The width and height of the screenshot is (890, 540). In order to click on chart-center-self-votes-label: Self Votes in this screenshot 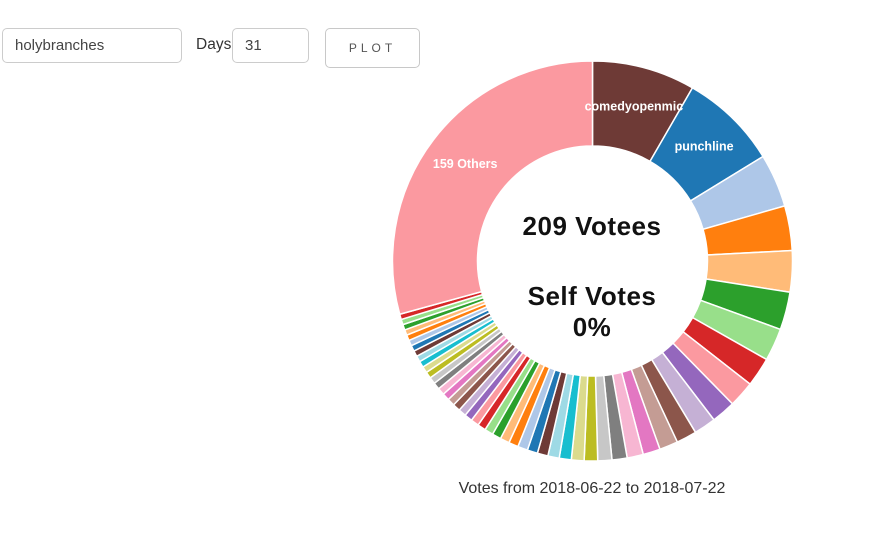, I will do `click(592, 296)`.